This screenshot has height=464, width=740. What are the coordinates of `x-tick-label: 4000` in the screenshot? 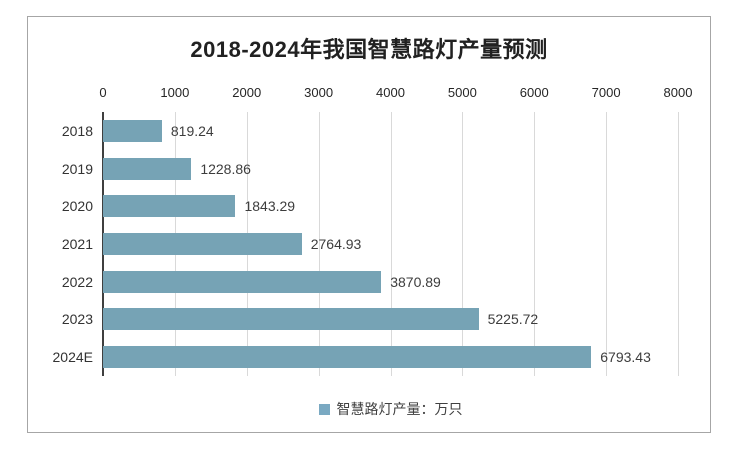 It's located at (390, 92).